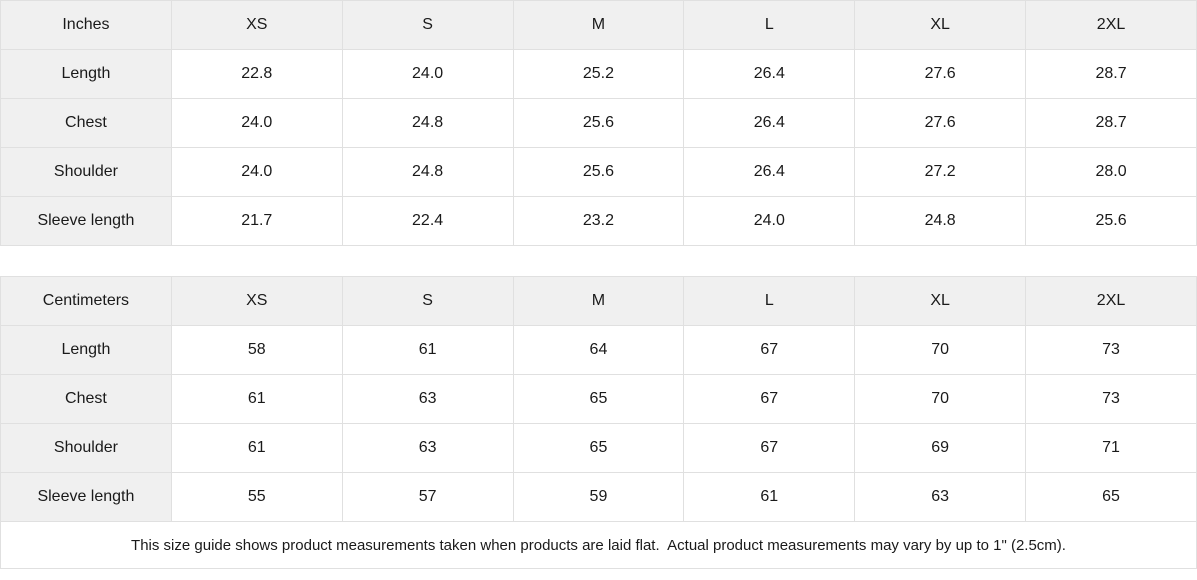 This screenshot has height=580, width=1197. I want to click on measurement-value-cell: 58, so click(256, 350).